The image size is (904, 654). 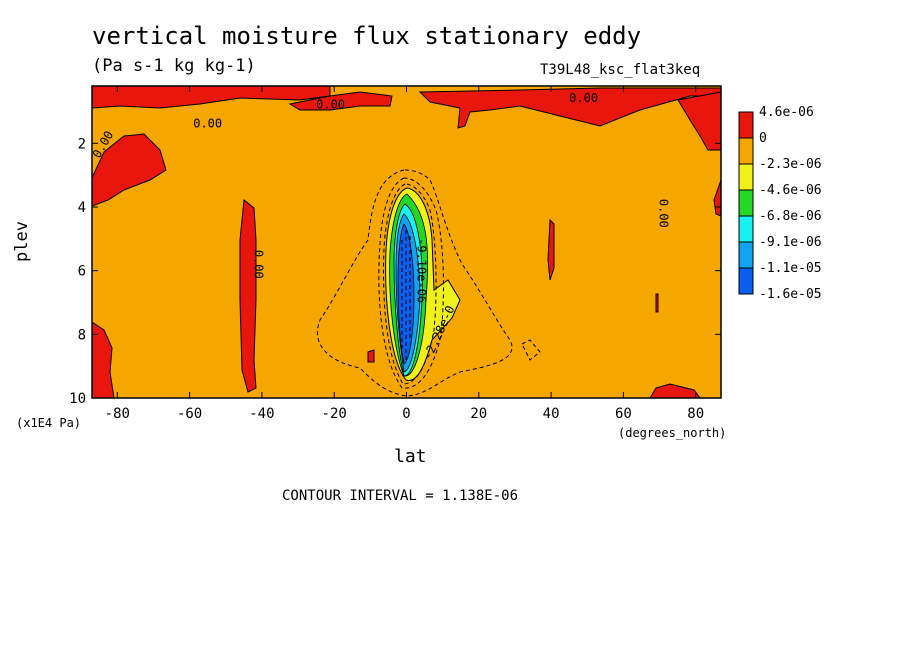 What do you see at coordinates (620, 70) in the screenshot?
I see `run-label: T39L48_ksc_flat3keq` at bounding box center [620, 70].